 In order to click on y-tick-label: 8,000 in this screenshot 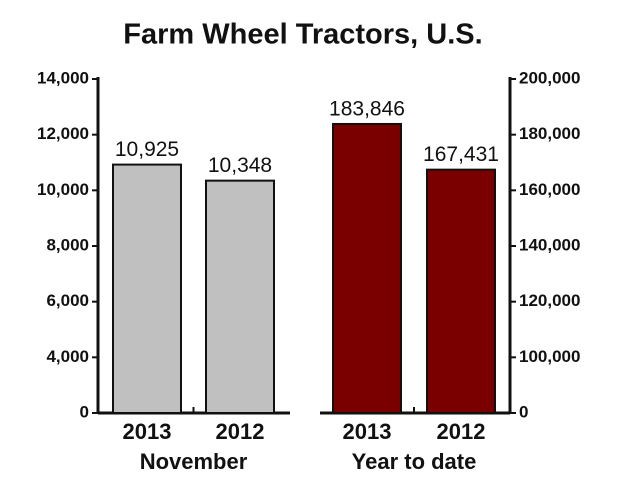, I will do `click(67, 244)`.